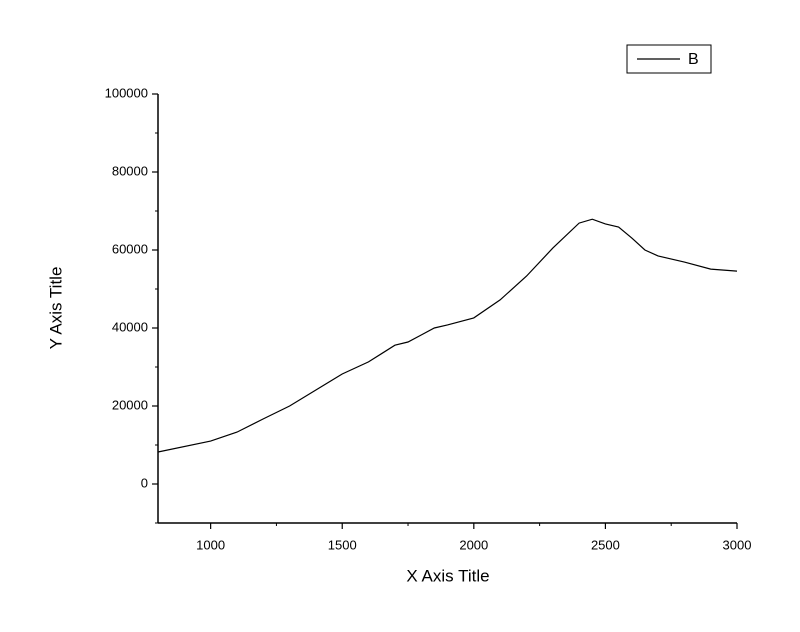 Image resolution: width=800 pixels, height=632 pixels. I want to click on y-tick-label: 40000, so click(130, 326).